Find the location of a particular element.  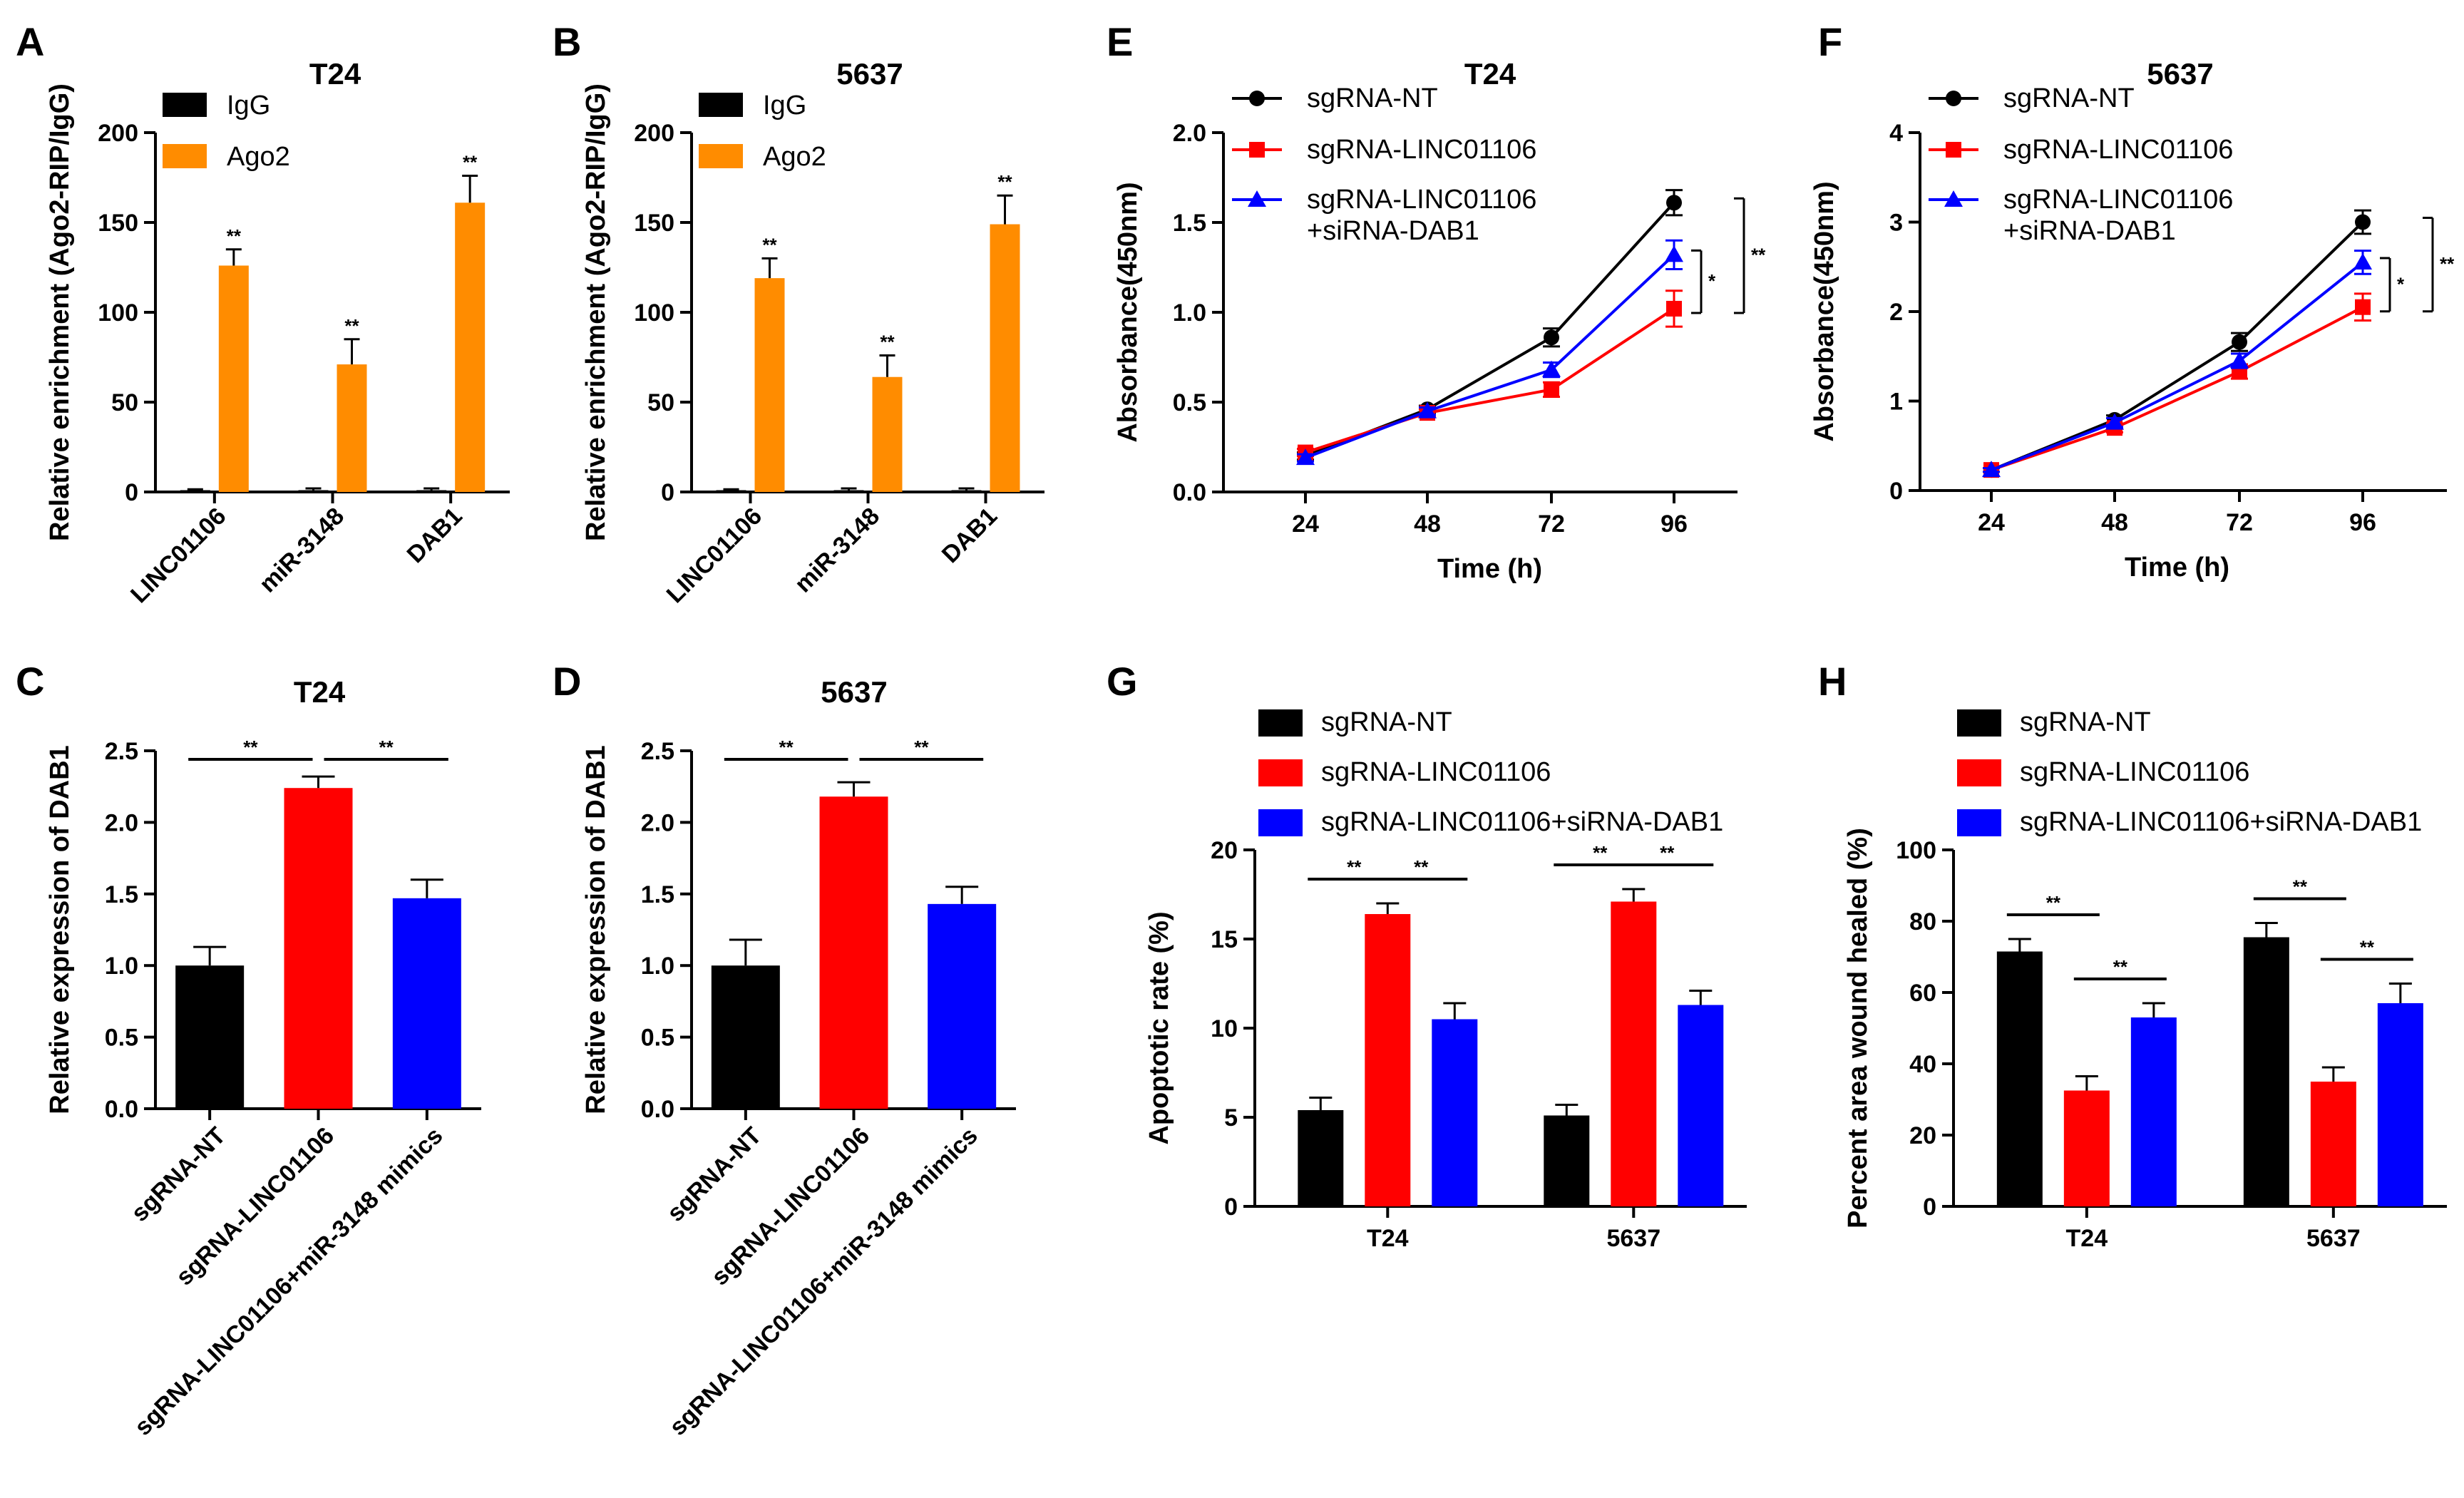

legend-label: +siRNA-DAB1 is located at coordinates (1393, 231).